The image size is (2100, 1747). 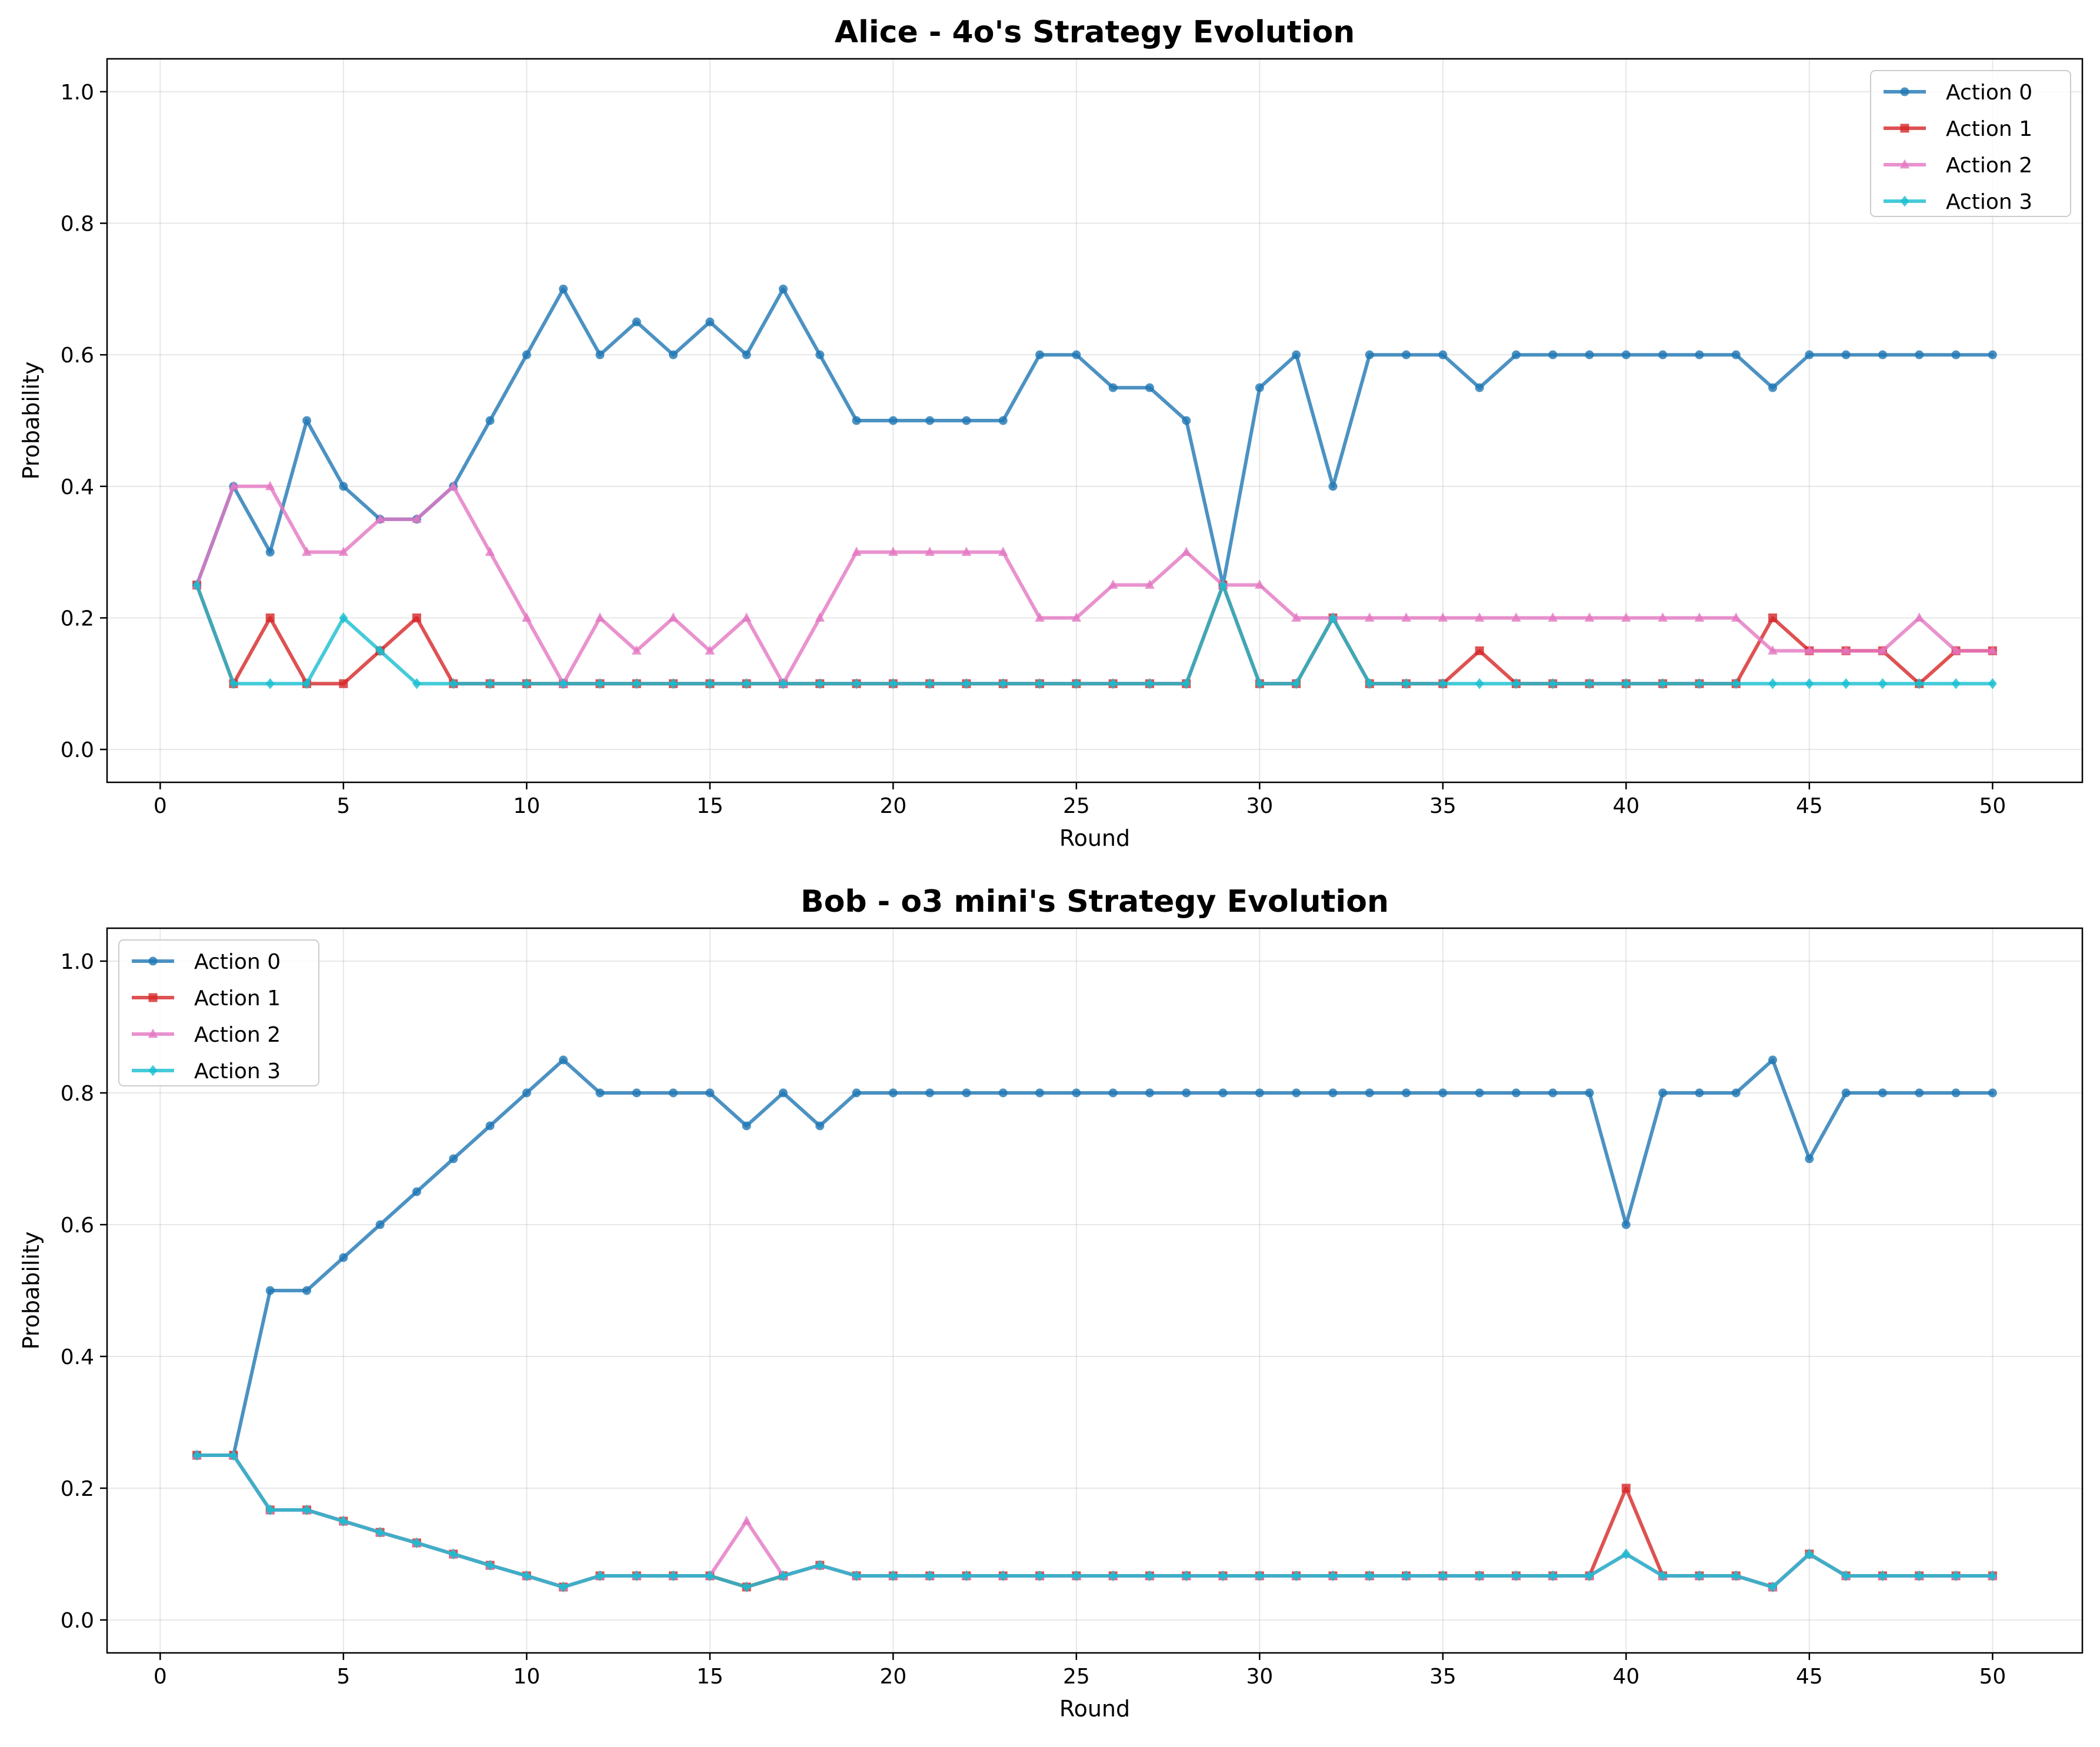 I want to click on x-tick-label: 50, so click(x=1992, y=806).